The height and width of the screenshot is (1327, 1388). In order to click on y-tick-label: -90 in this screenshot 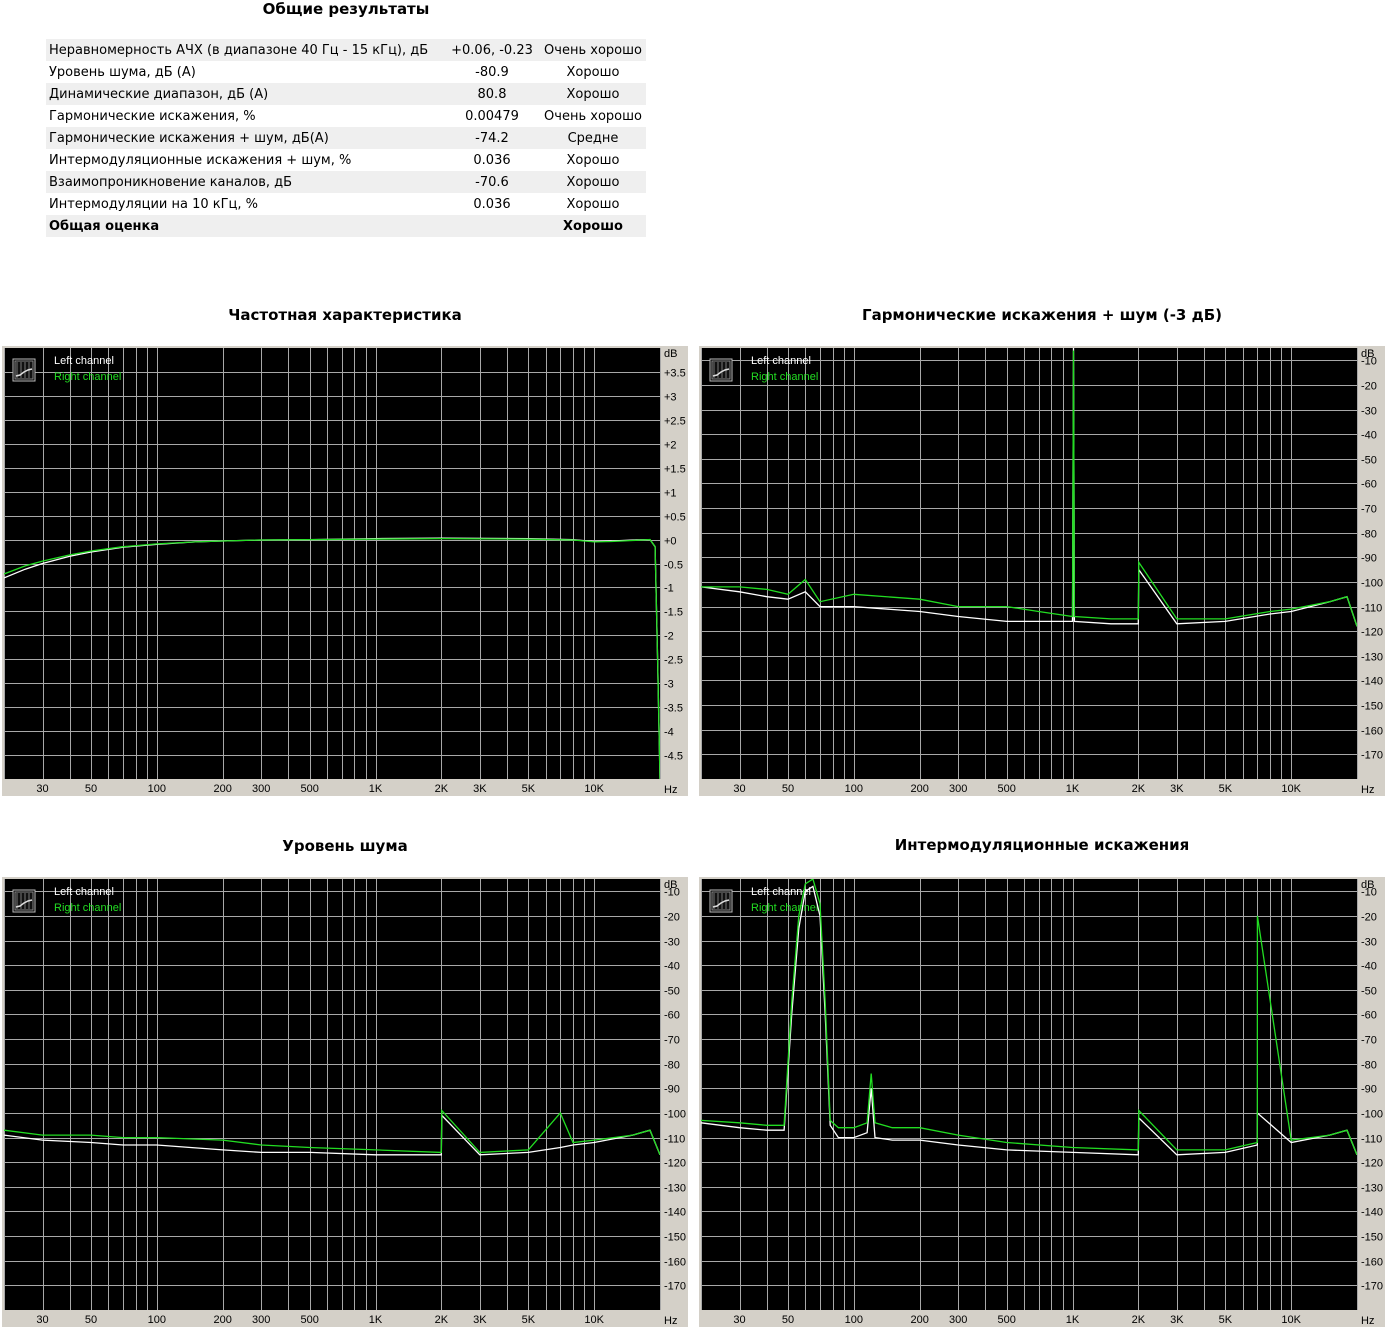, I will do `click(1369, 559)`.